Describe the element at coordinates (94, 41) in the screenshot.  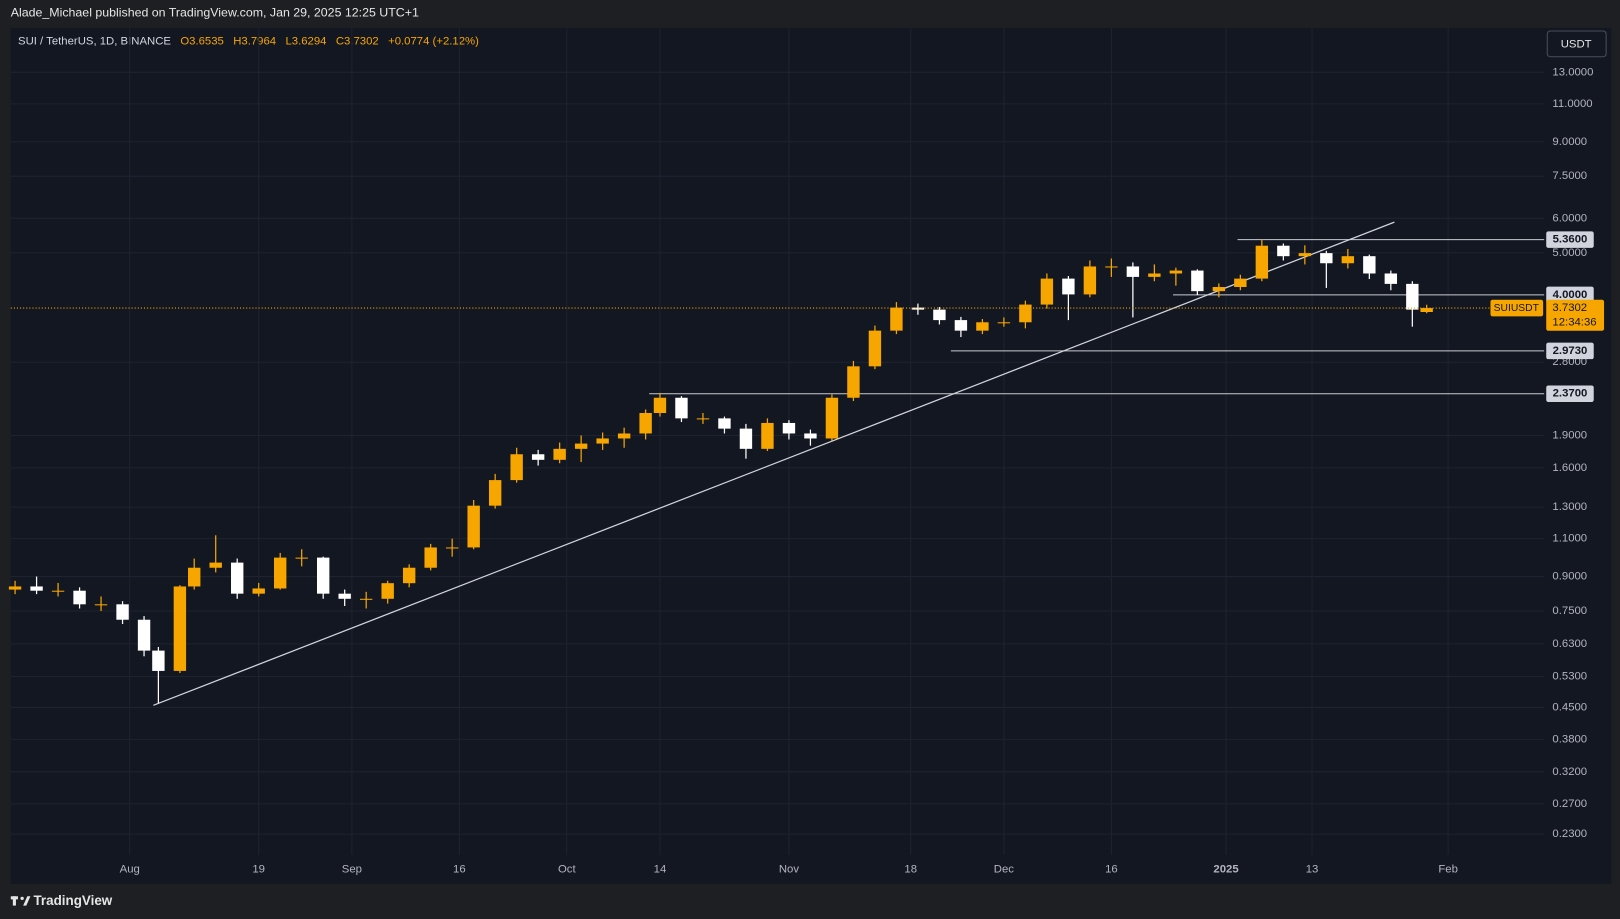
I see `legend-symbol: SUI / TetherUS, 1D, BINANCE` at that location.